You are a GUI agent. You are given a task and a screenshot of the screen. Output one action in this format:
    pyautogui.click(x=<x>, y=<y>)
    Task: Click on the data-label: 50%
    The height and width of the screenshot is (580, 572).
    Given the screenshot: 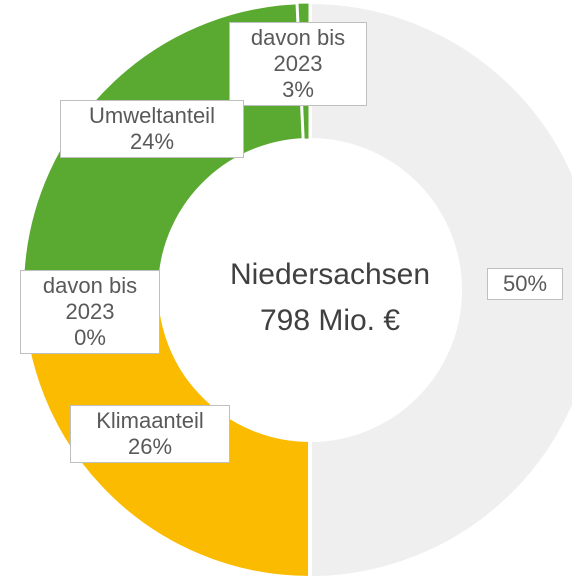 What is the action you would take?
    pyautogui.click(x=525, y=284)
    